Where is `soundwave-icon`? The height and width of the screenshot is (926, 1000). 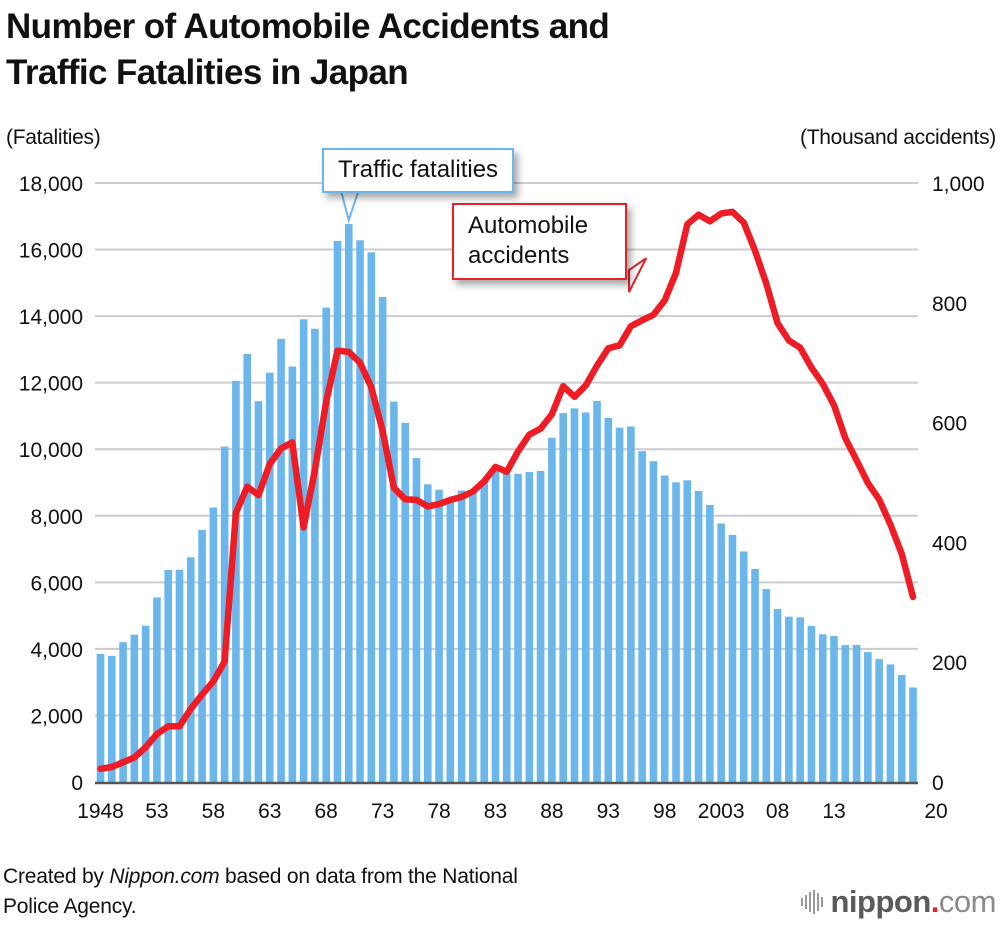 soundwave-icon is located at coordinates (811, 902).